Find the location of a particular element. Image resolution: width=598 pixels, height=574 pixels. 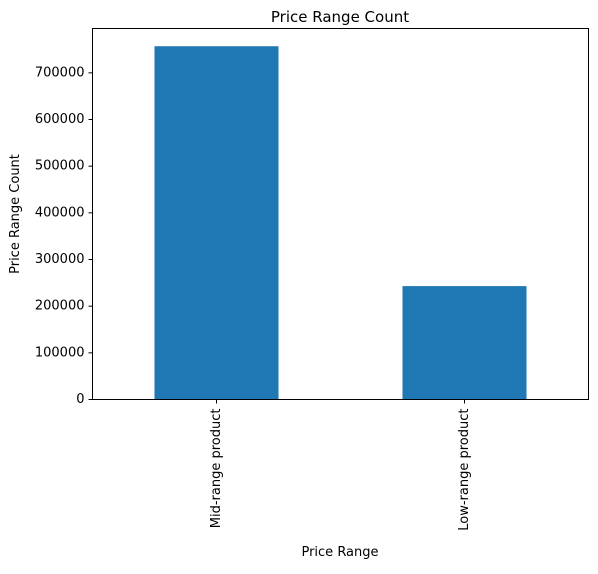

y-tick-label: 600000 is located at coordinates (60, 119).